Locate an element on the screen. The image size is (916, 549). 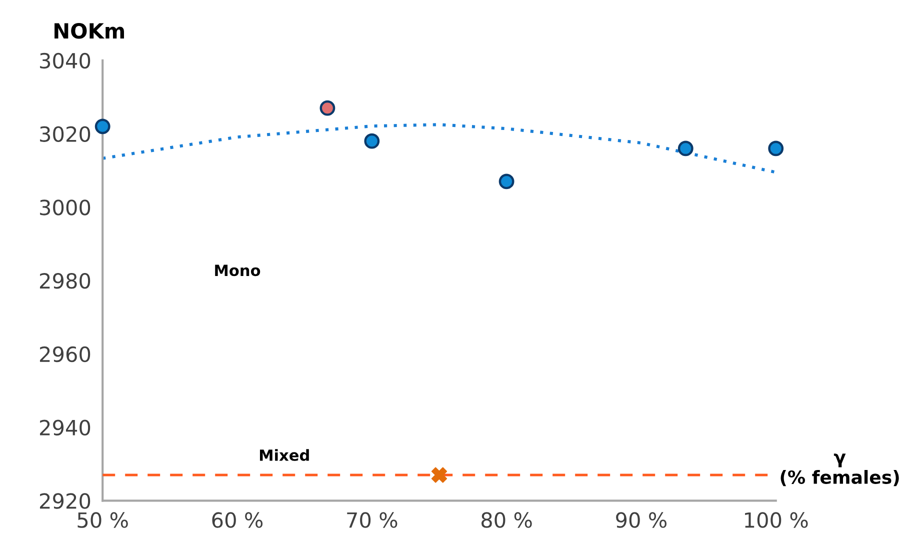
y-tick-label: 2980 is located at coordinates (65, 280).